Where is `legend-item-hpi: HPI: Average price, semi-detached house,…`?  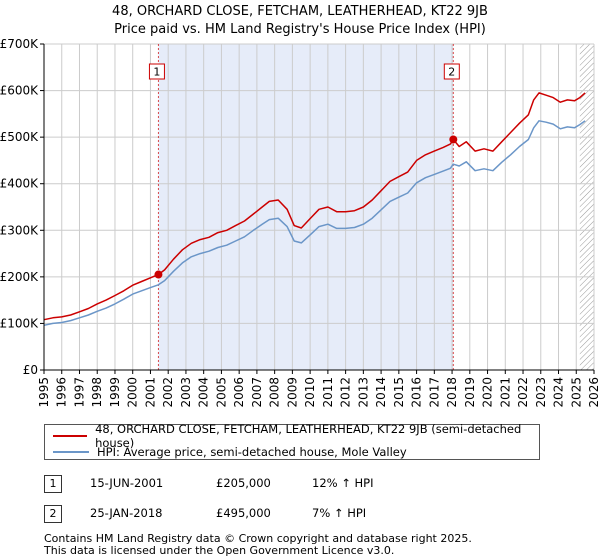 legend-item-hpi: HPI: Average price, semi-detached house,… is located at coordinates (230, 452).